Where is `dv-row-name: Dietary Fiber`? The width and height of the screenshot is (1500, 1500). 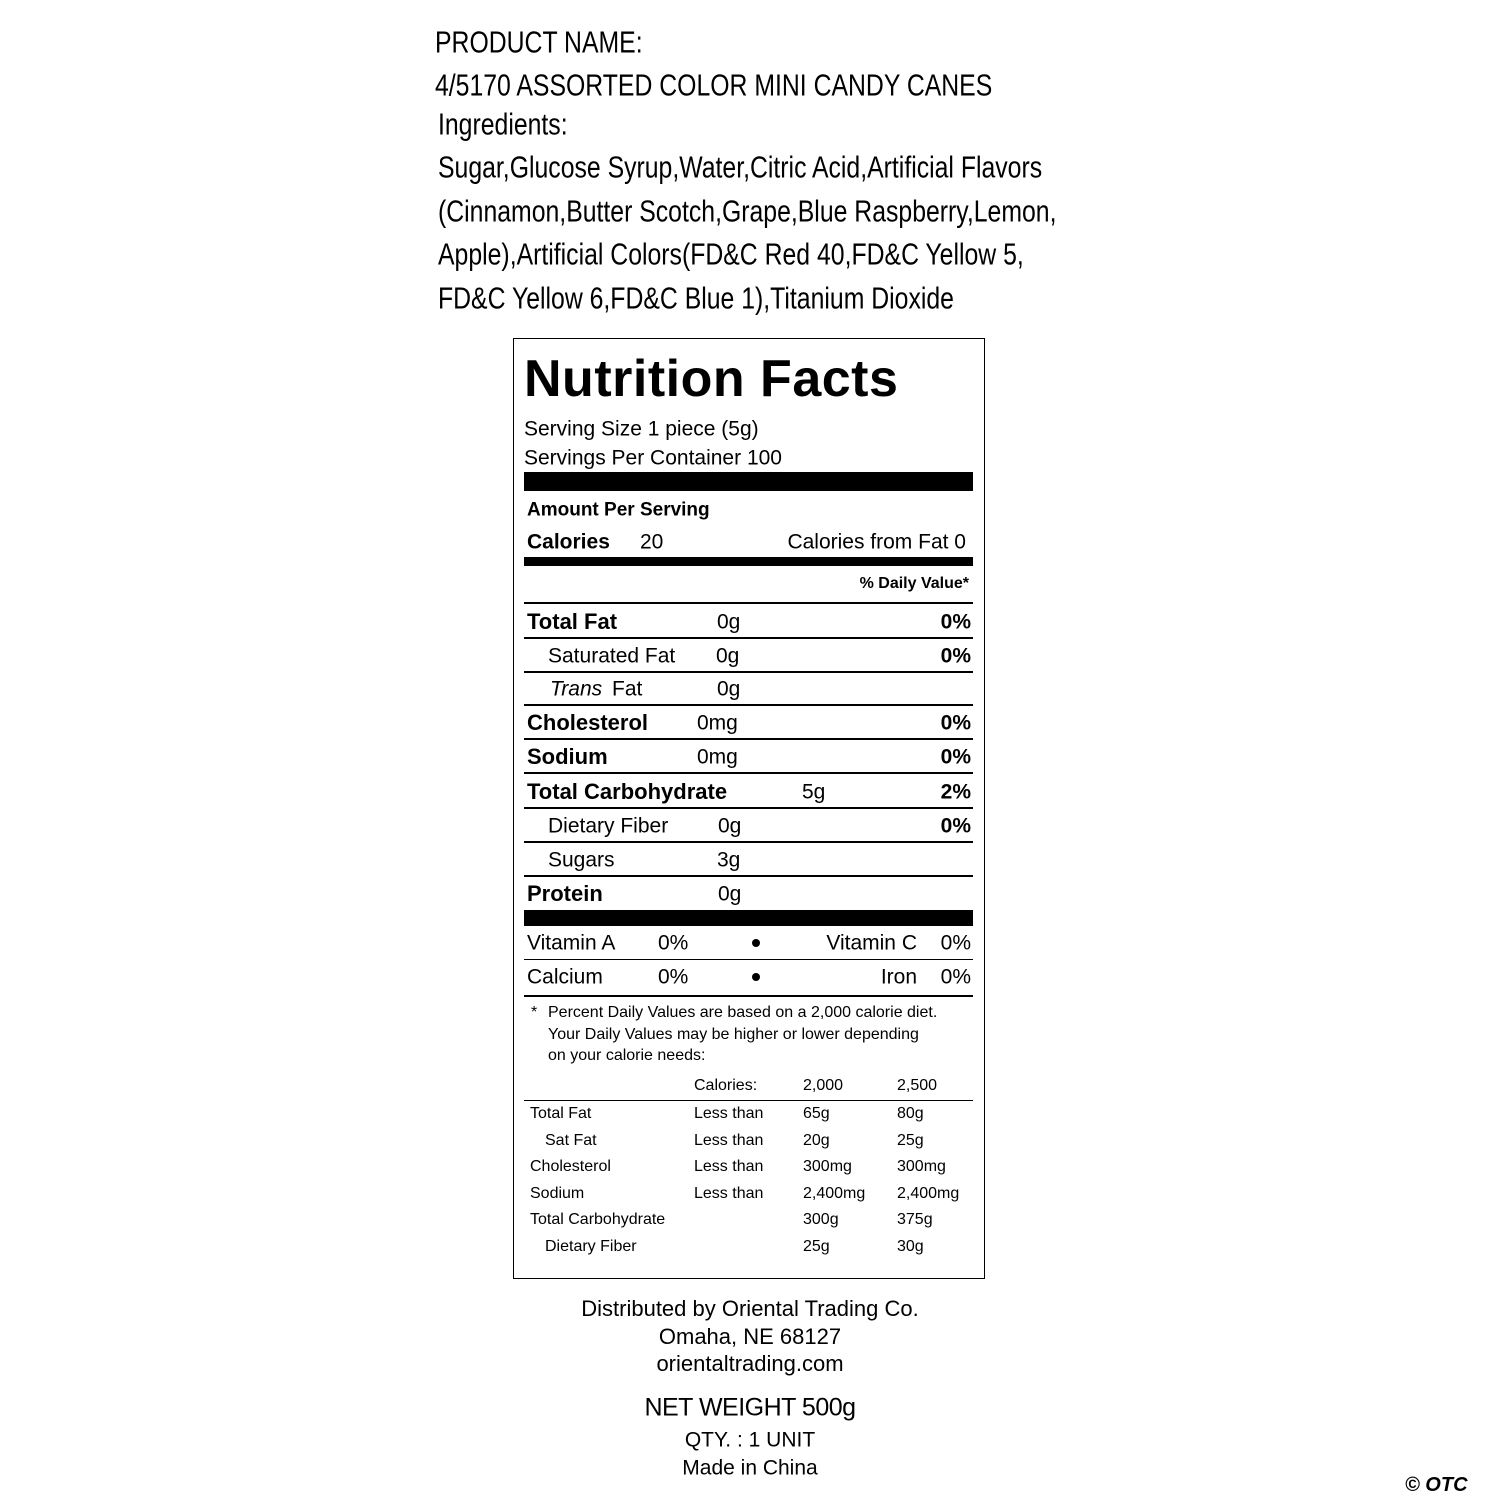
dv-row-name: Dietary Fiber is located at coordinates (591, 1246).